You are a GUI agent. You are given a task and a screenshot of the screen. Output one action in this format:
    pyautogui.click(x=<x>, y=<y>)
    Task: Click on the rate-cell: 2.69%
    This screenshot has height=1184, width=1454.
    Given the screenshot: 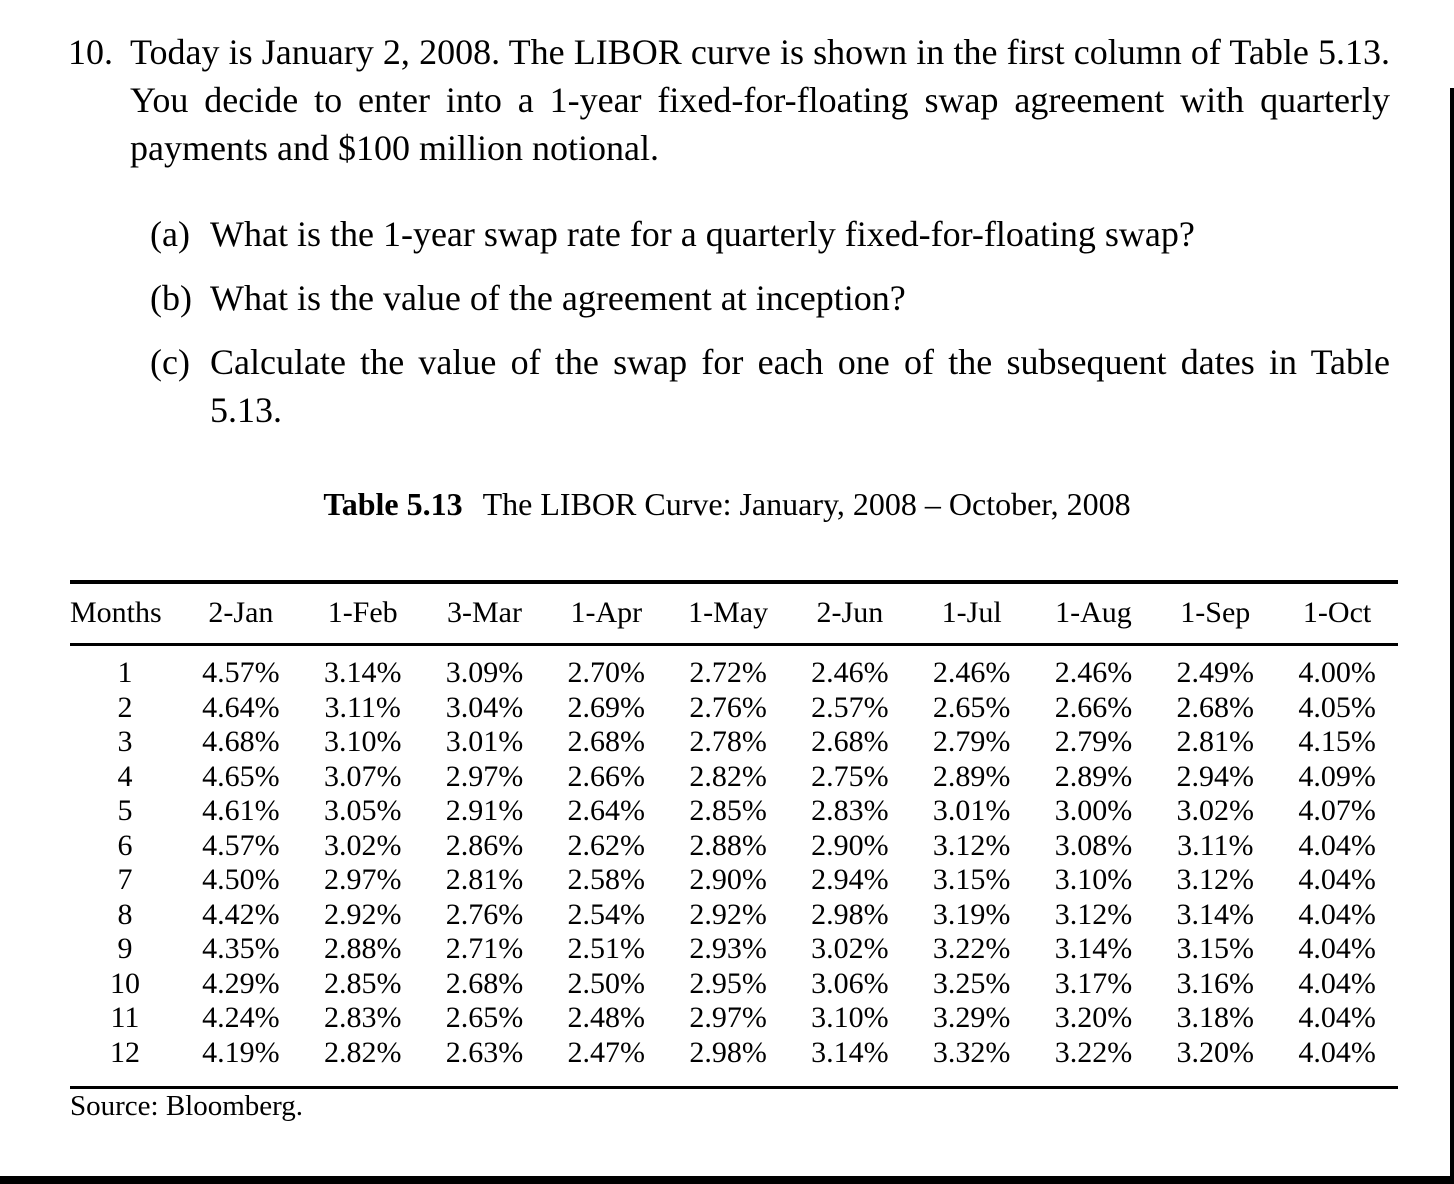 What is the action you would take?
    pyautogui.click(x=606, y=707)
    